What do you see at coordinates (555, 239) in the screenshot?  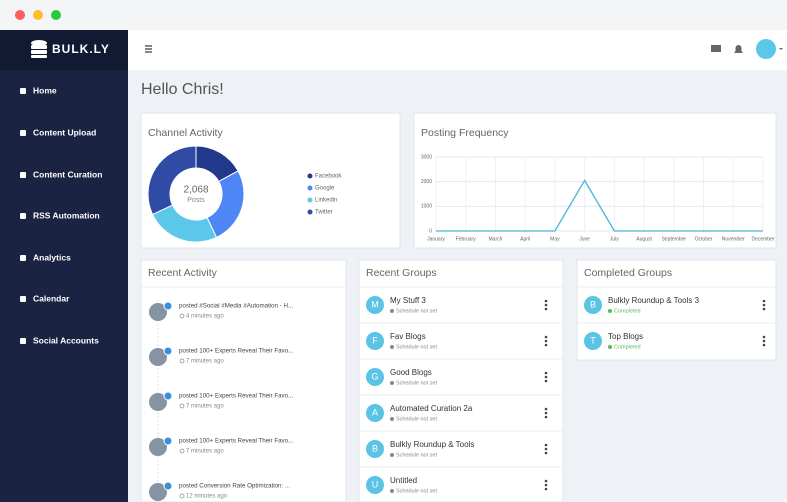 I see `x-tick-label: May` at bounding box center [555, 239].